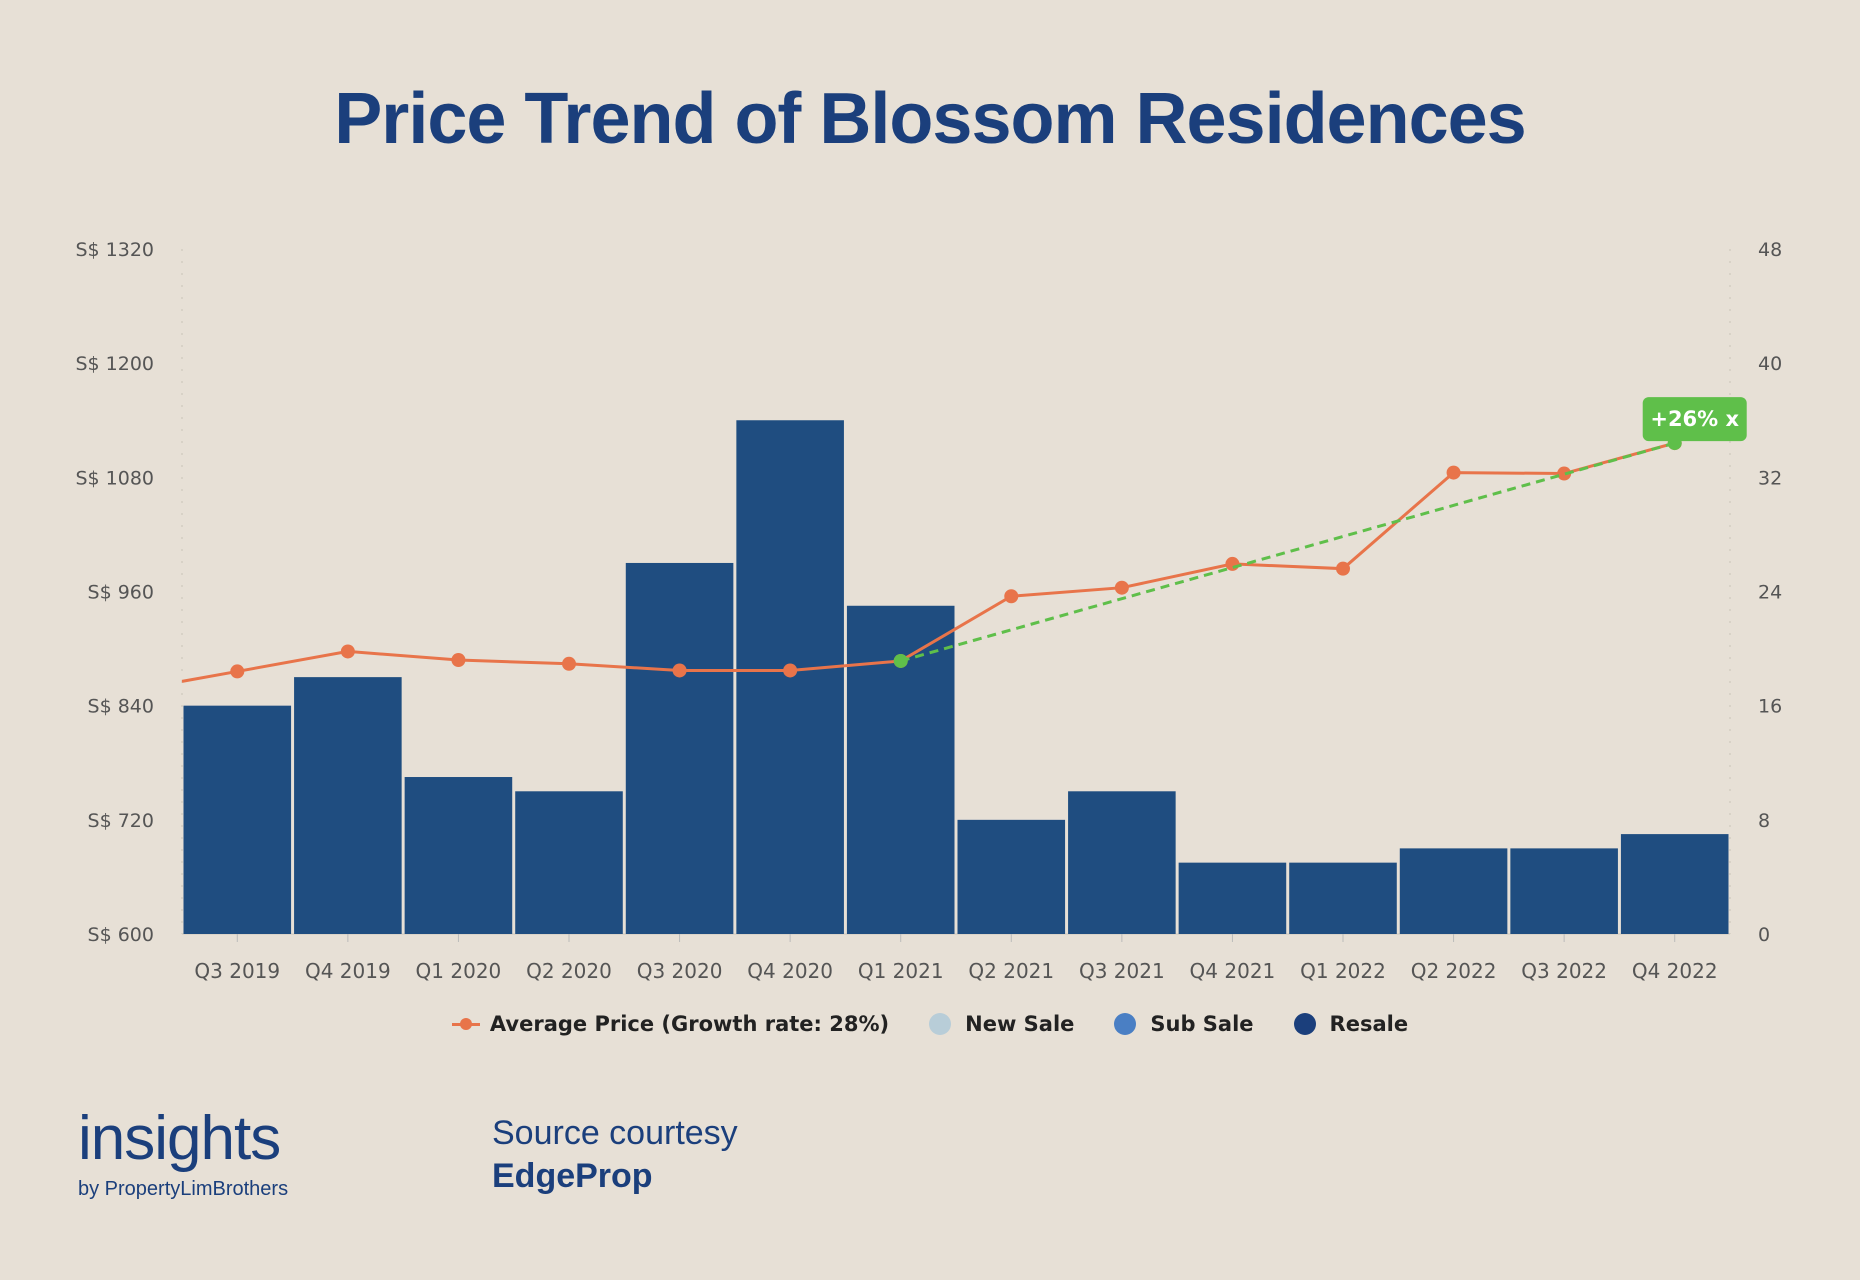  I want to click on sub-sale-dot-icon, so click(1125, 1024).